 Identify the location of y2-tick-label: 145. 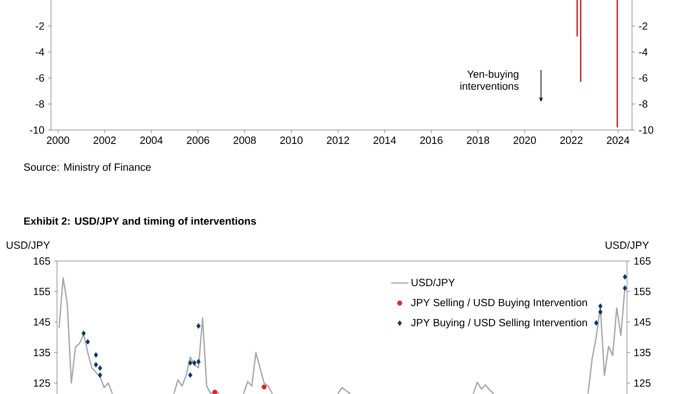
(642, 322).